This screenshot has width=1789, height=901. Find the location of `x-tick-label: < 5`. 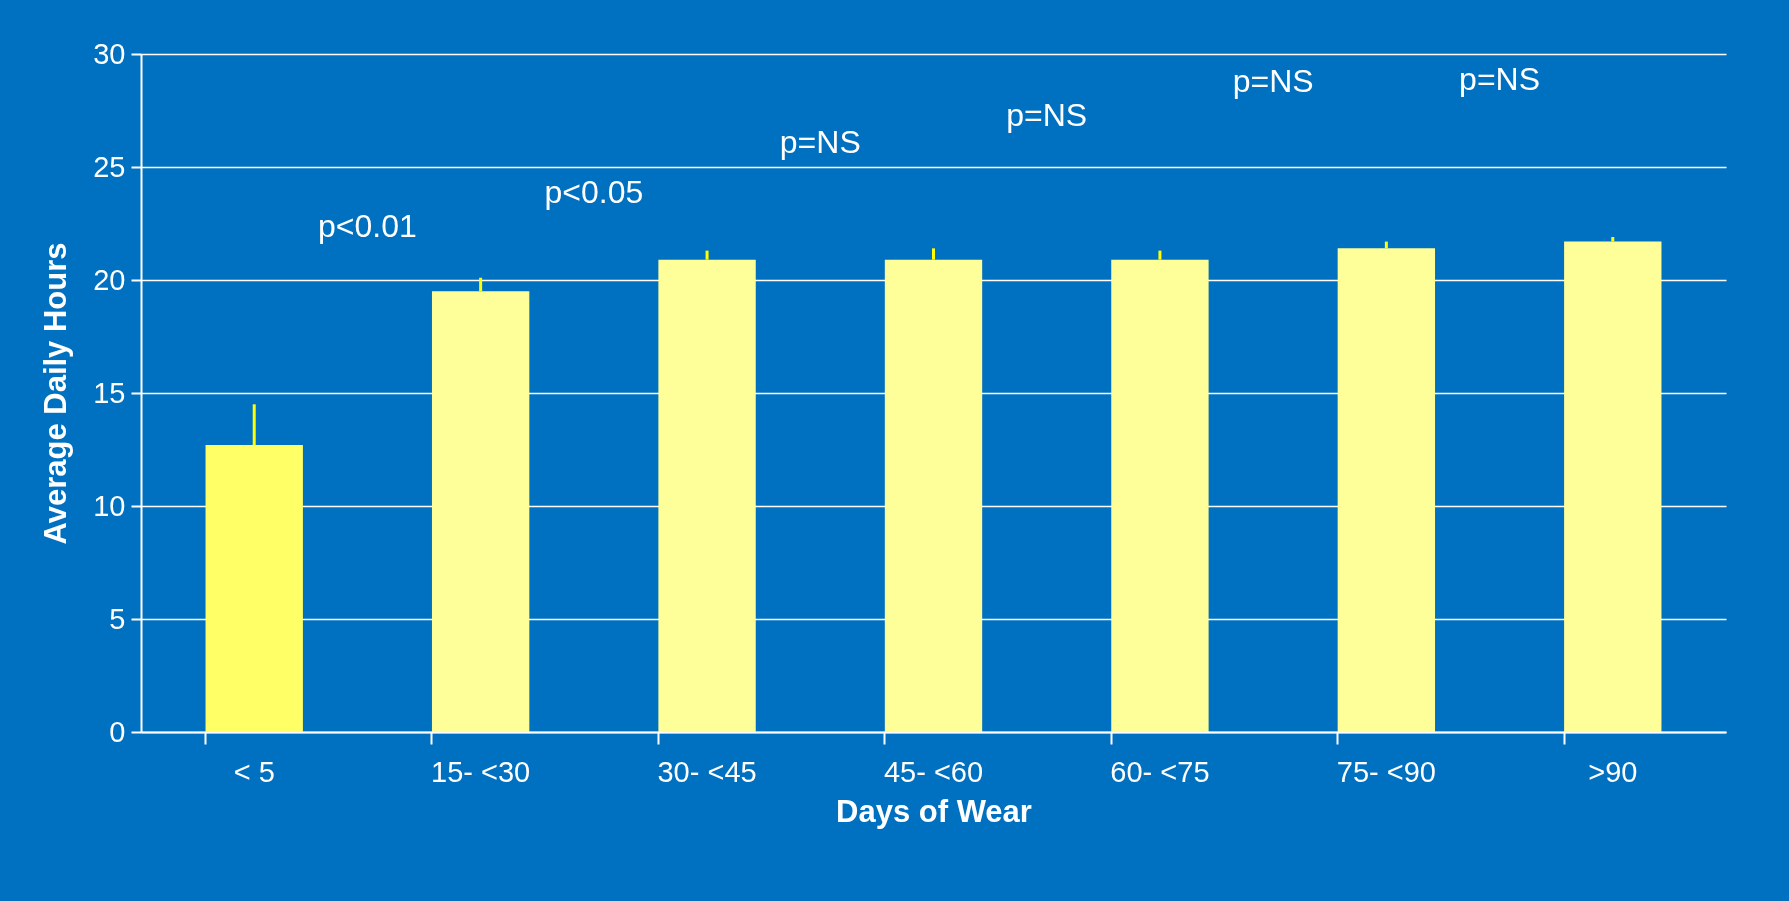

x-tick-label: < 5 is located at coordinates (254, 771).